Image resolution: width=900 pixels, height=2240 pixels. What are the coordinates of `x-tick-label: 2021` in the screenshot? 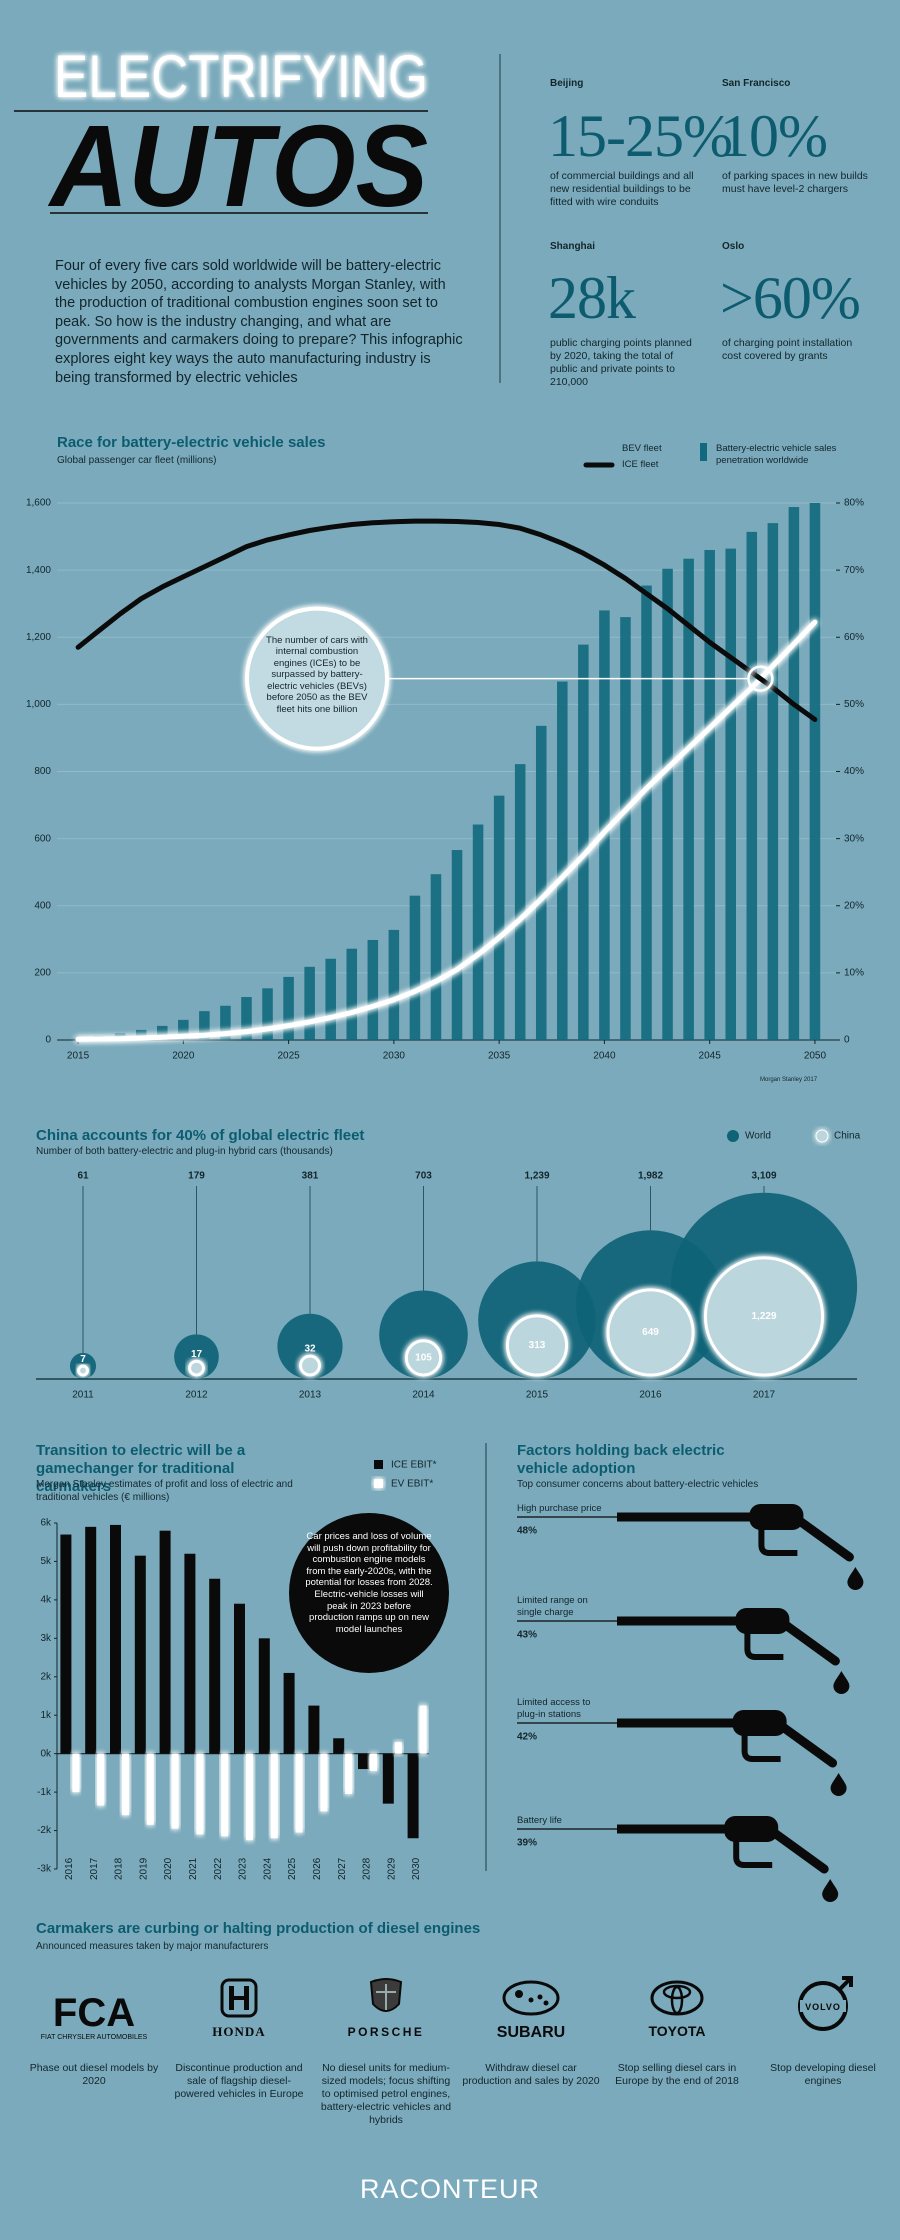 It's located at (193, 1868).